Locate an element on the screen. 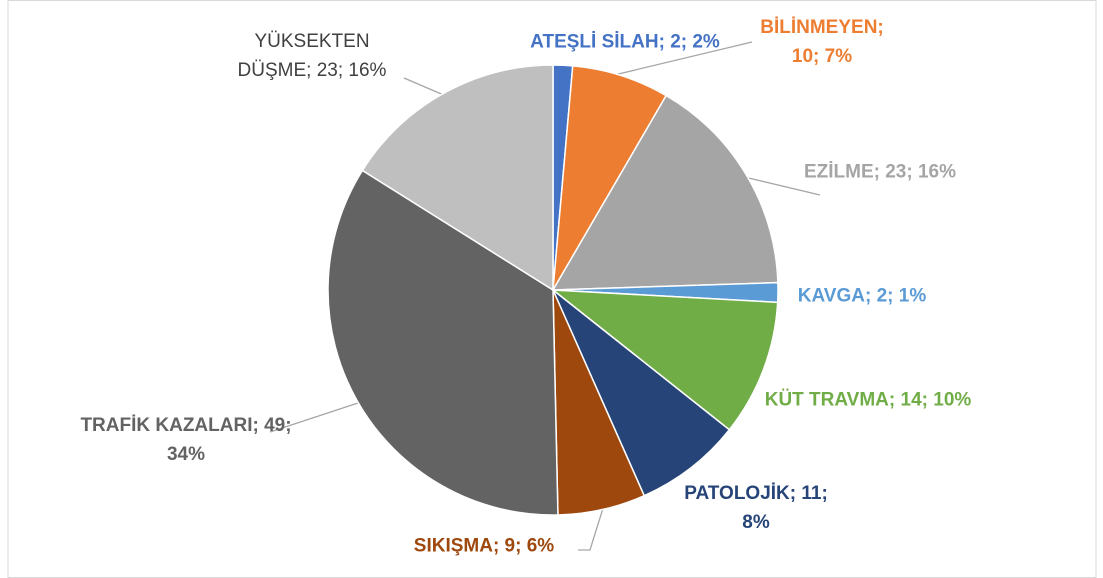 This screenshot has height=578, width=1103. data-label: BİLİNMEYEN; 10; 7% is located at coordinates (822, 42).